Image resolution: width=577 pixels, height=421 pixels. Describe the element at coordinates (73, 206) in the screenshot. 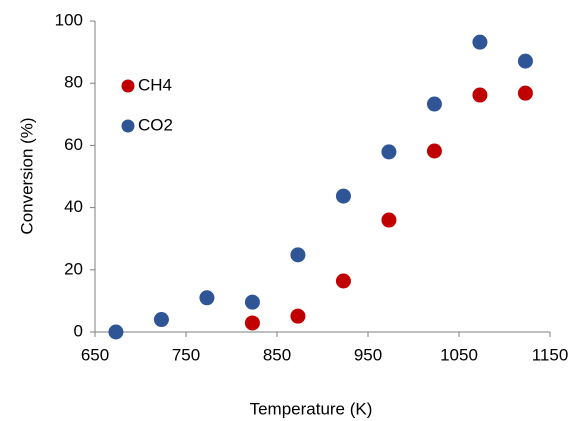

I see `y-tick-label: 40` at that location.